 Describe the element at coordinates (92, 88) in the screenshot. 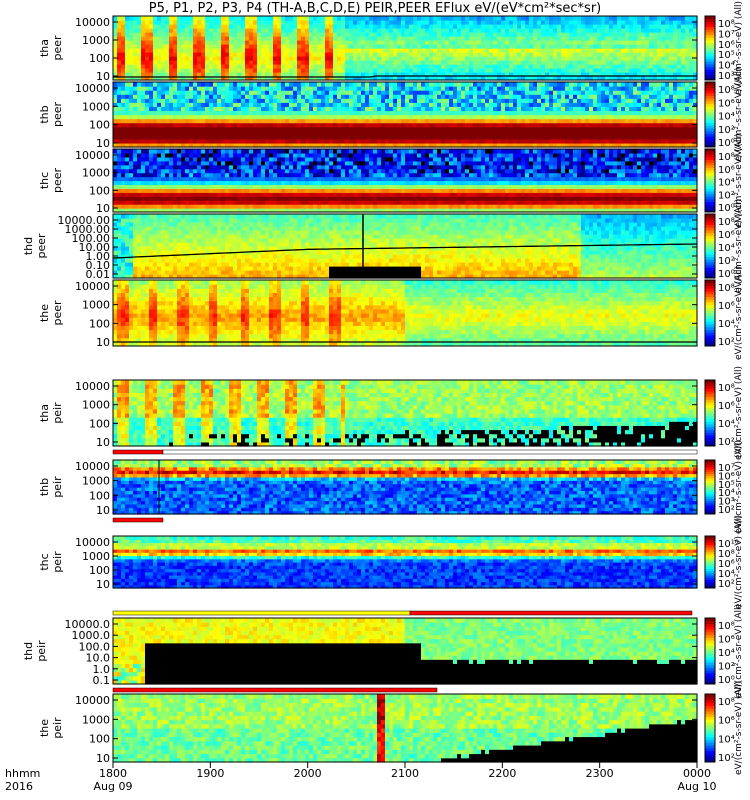

I see `y-tick-label: 10000` at that location.